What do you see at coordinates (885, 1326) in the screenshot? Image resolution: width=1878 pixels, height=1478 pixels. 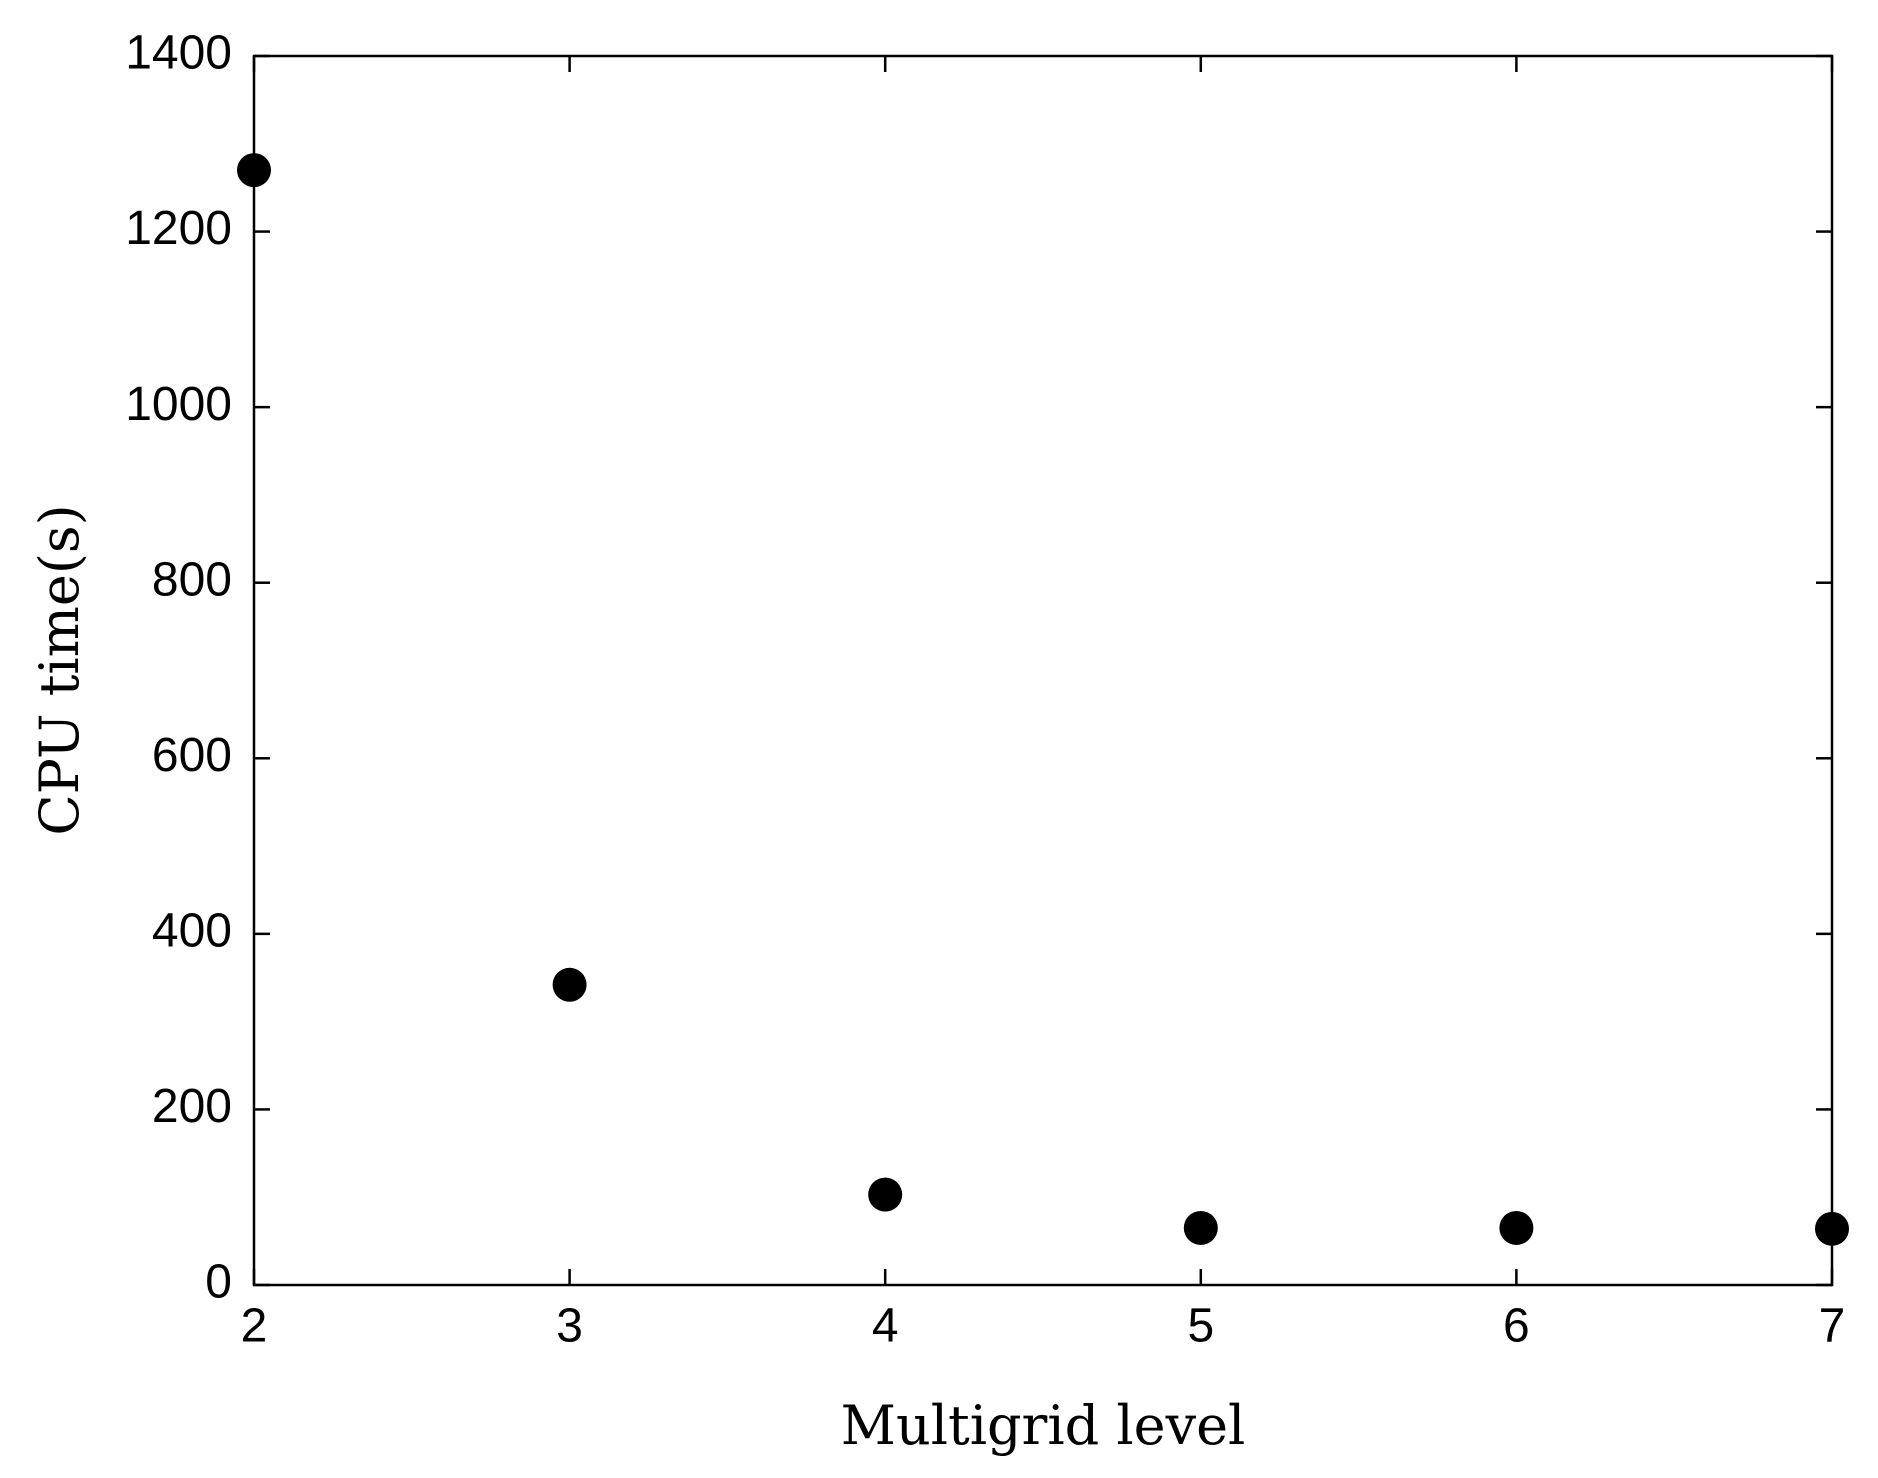 I see `x-tick-label: 4` at bounding box center [885, 1326].